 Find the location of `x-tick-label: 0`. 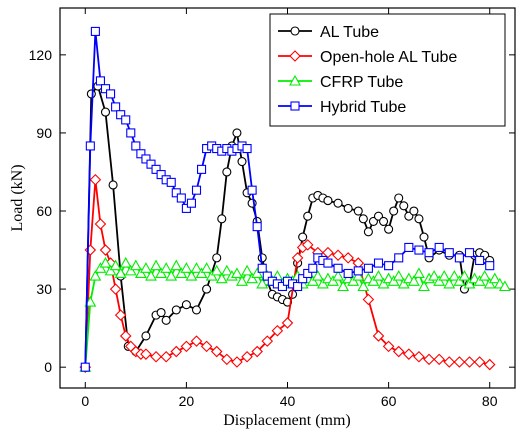

x-tick-label: 0 is located at coordinates (85, 401).